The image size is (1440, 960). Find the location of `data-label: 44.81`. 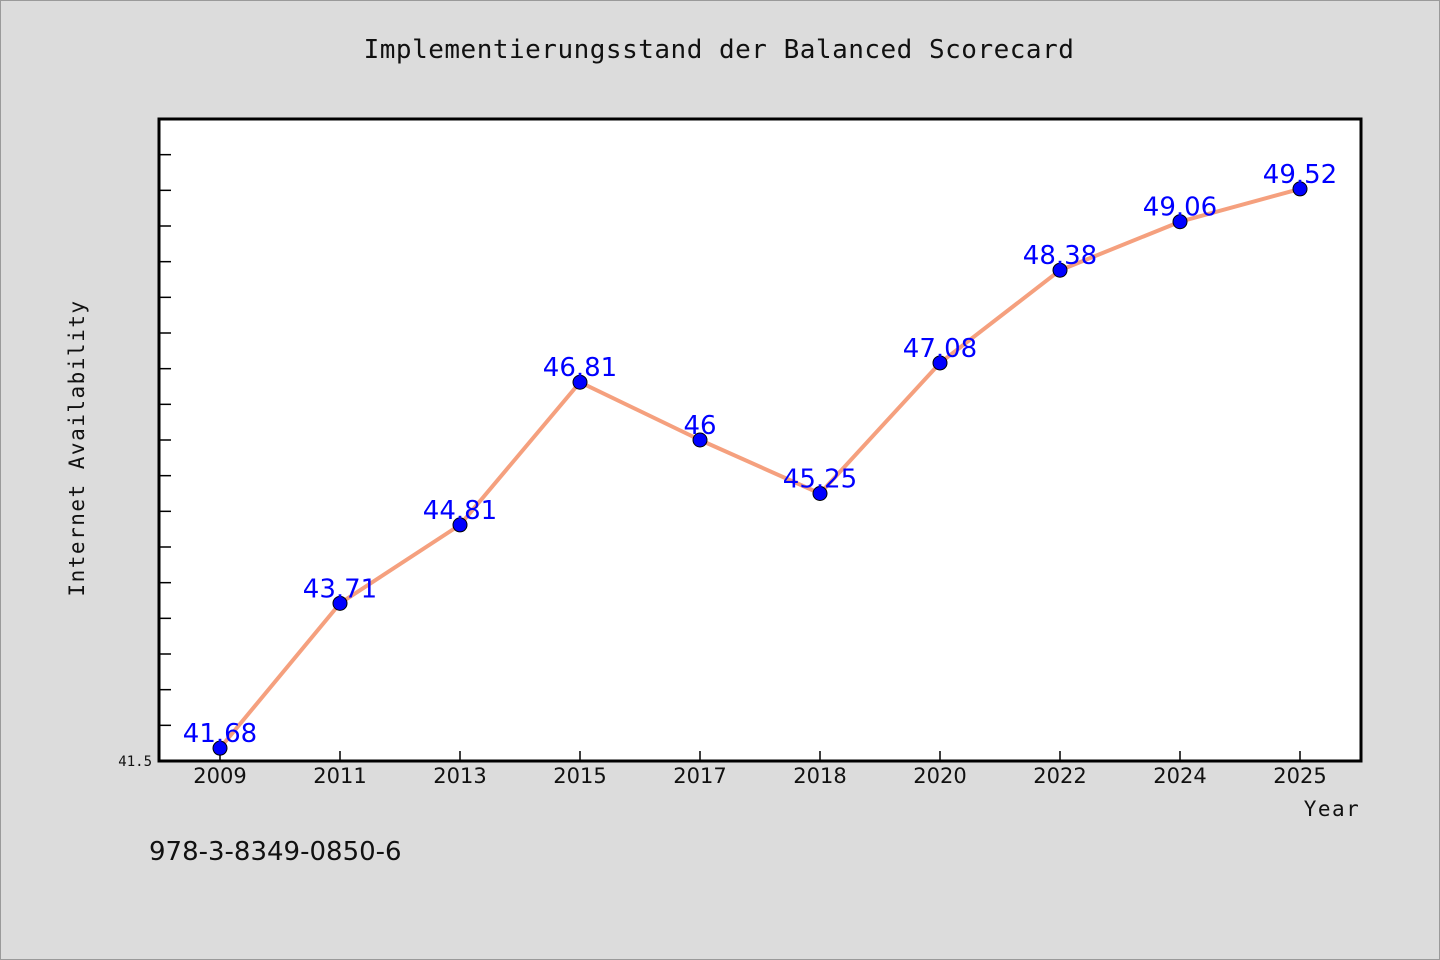

data-label: 44.81 is located at coordinates (460, 511).